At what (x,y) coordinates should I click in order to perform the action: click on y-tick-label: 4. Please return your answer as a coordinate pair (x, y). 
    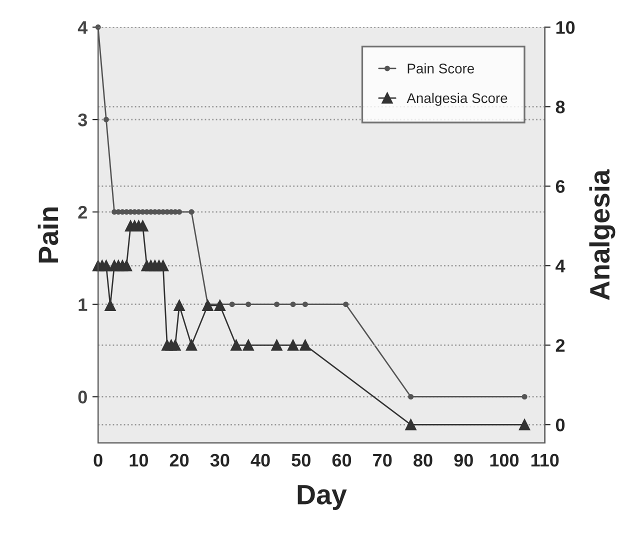
    Looking at the image, I should click on (83, 27).